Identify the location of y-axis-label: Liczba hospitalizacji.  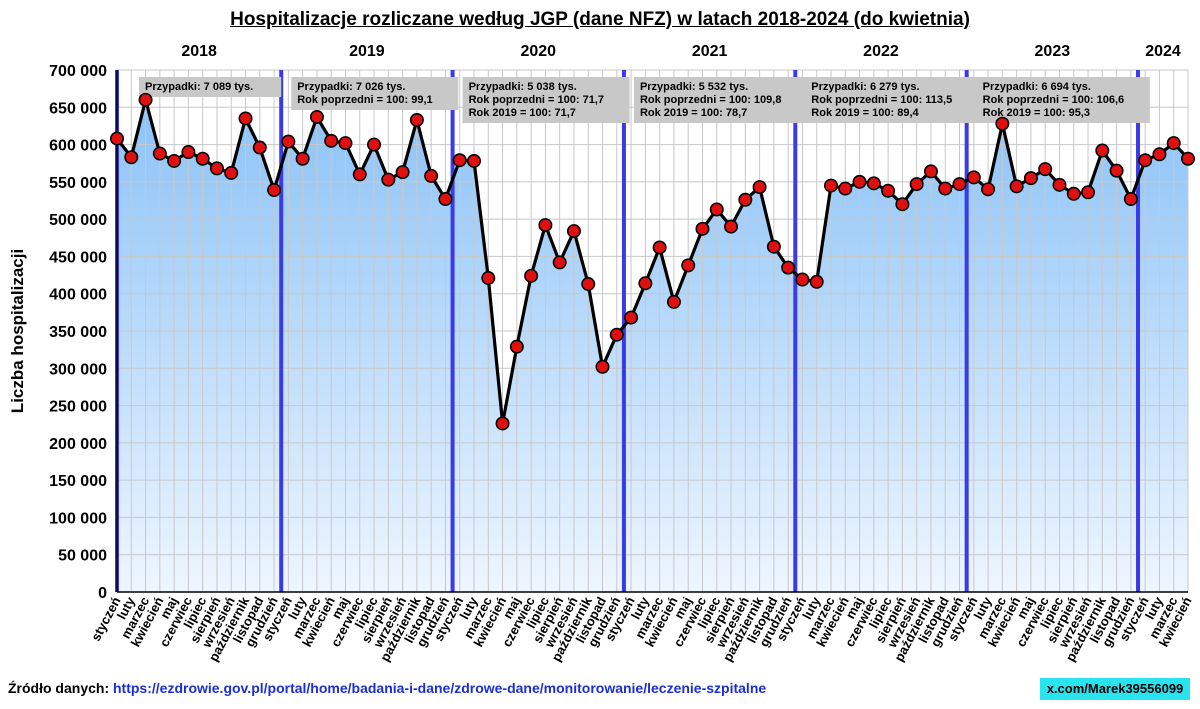
(17, 331).